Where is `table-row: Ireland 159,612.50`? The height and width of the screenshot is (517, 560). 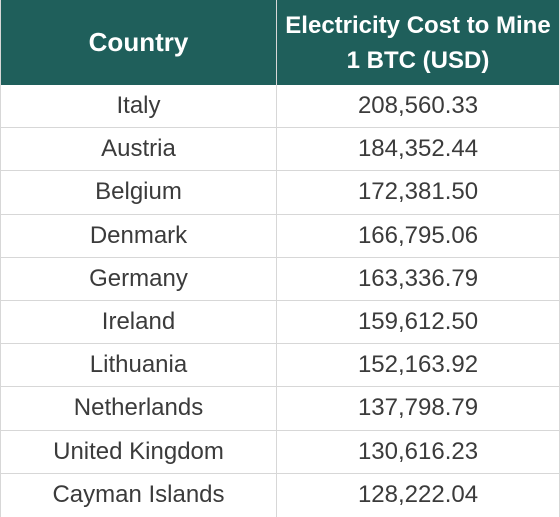 table-row: Ireland 159,612.50 is located at coordinates (280, 322).